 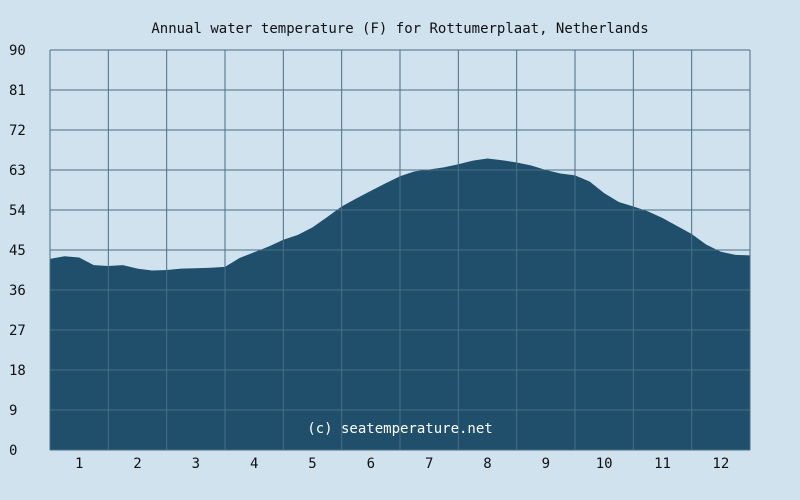 I want to click on y-tick-label: 90, so click(x=17, y=51).